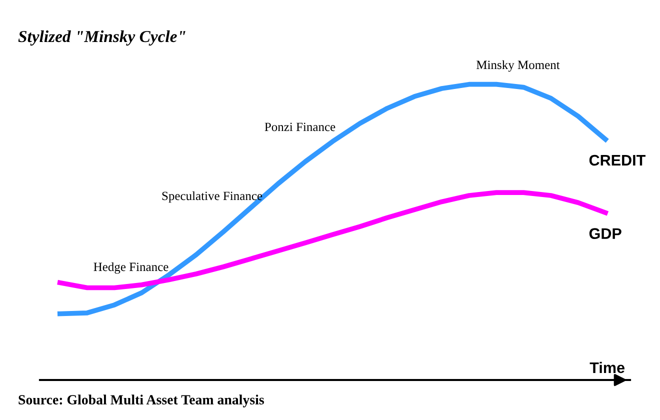 The image size is (660, 420). I want to click on annotation: Hedge Finance, so click(131, 268).